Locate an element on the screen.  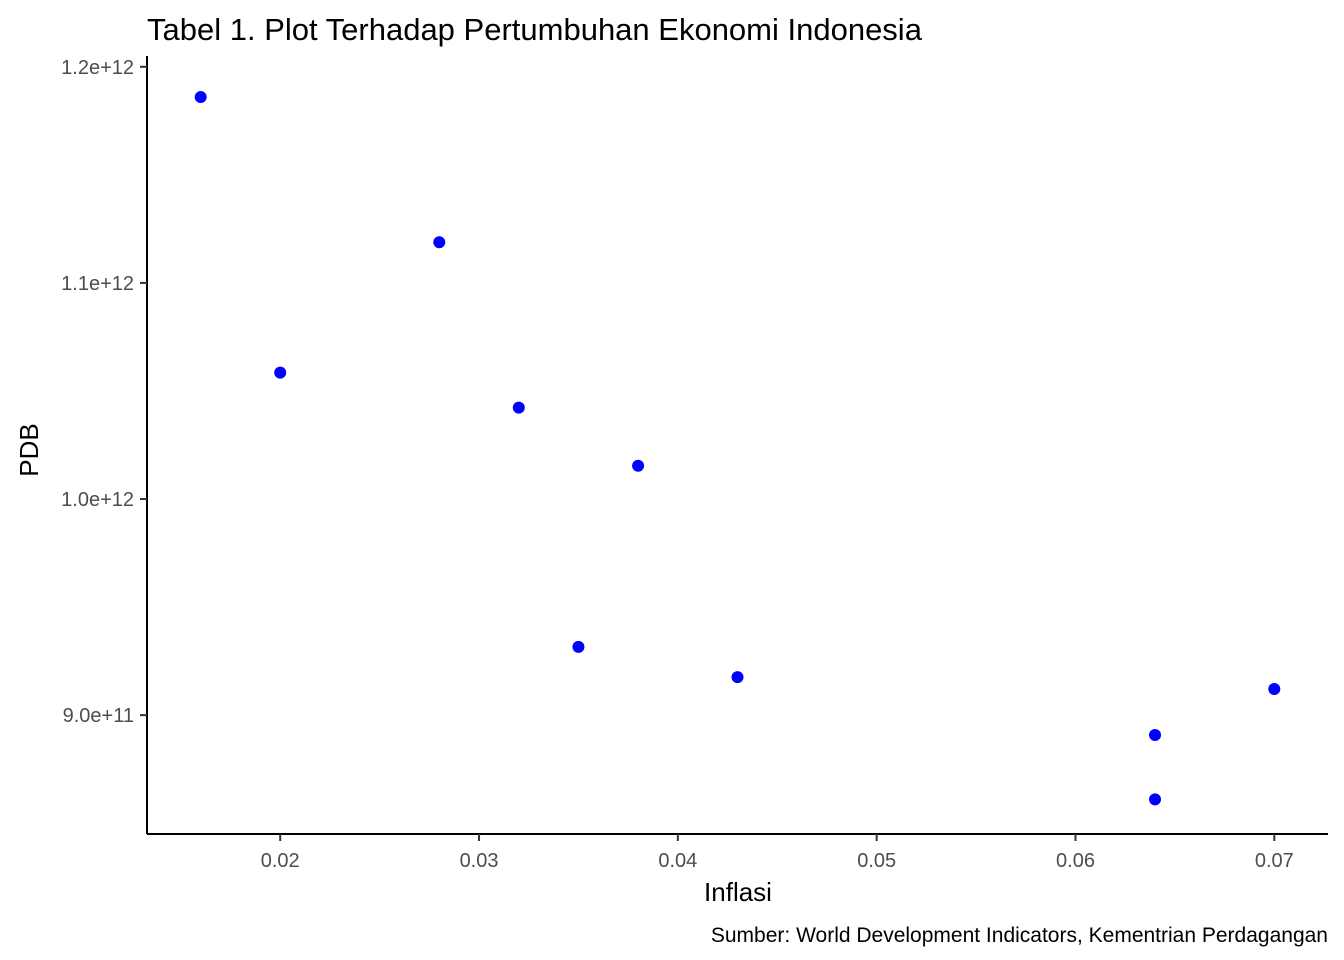
x-tick-label: 0.04 is located at coordinates (677, 861).